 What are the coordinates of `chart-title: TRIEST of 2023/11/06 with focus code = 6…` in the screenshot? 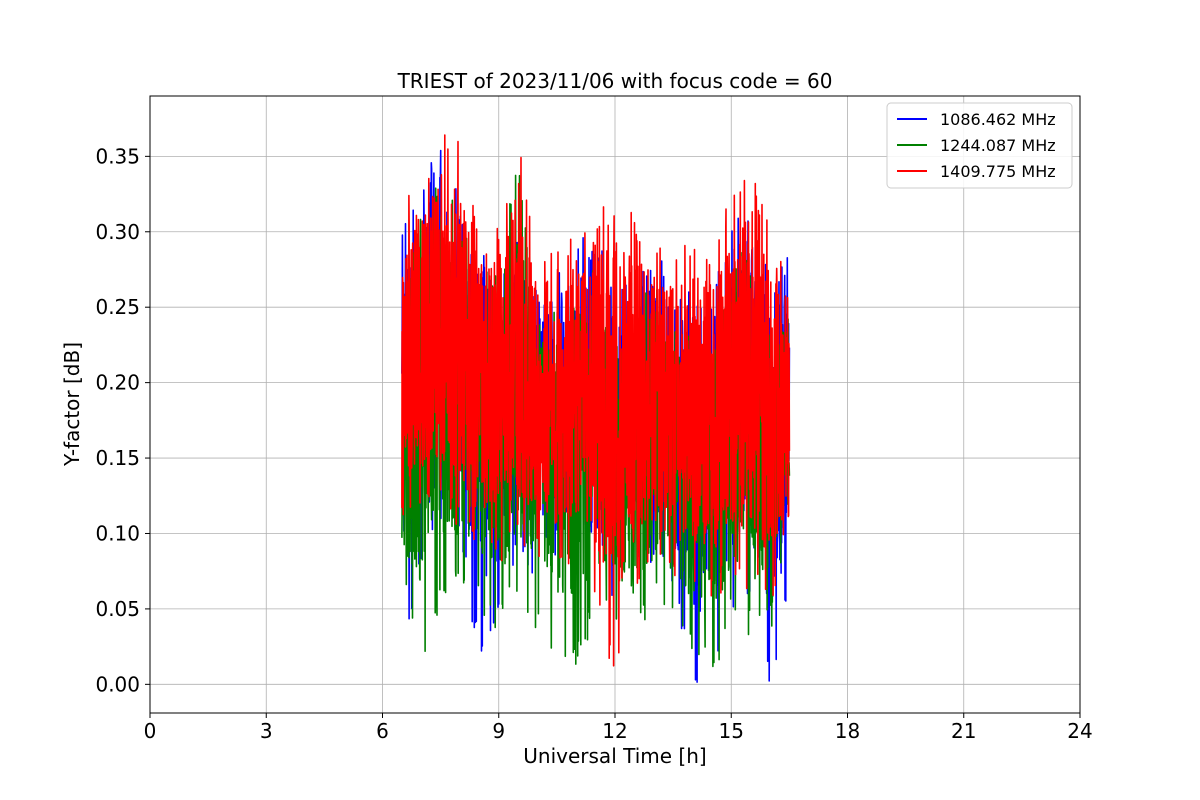 It's located at (615, 81).